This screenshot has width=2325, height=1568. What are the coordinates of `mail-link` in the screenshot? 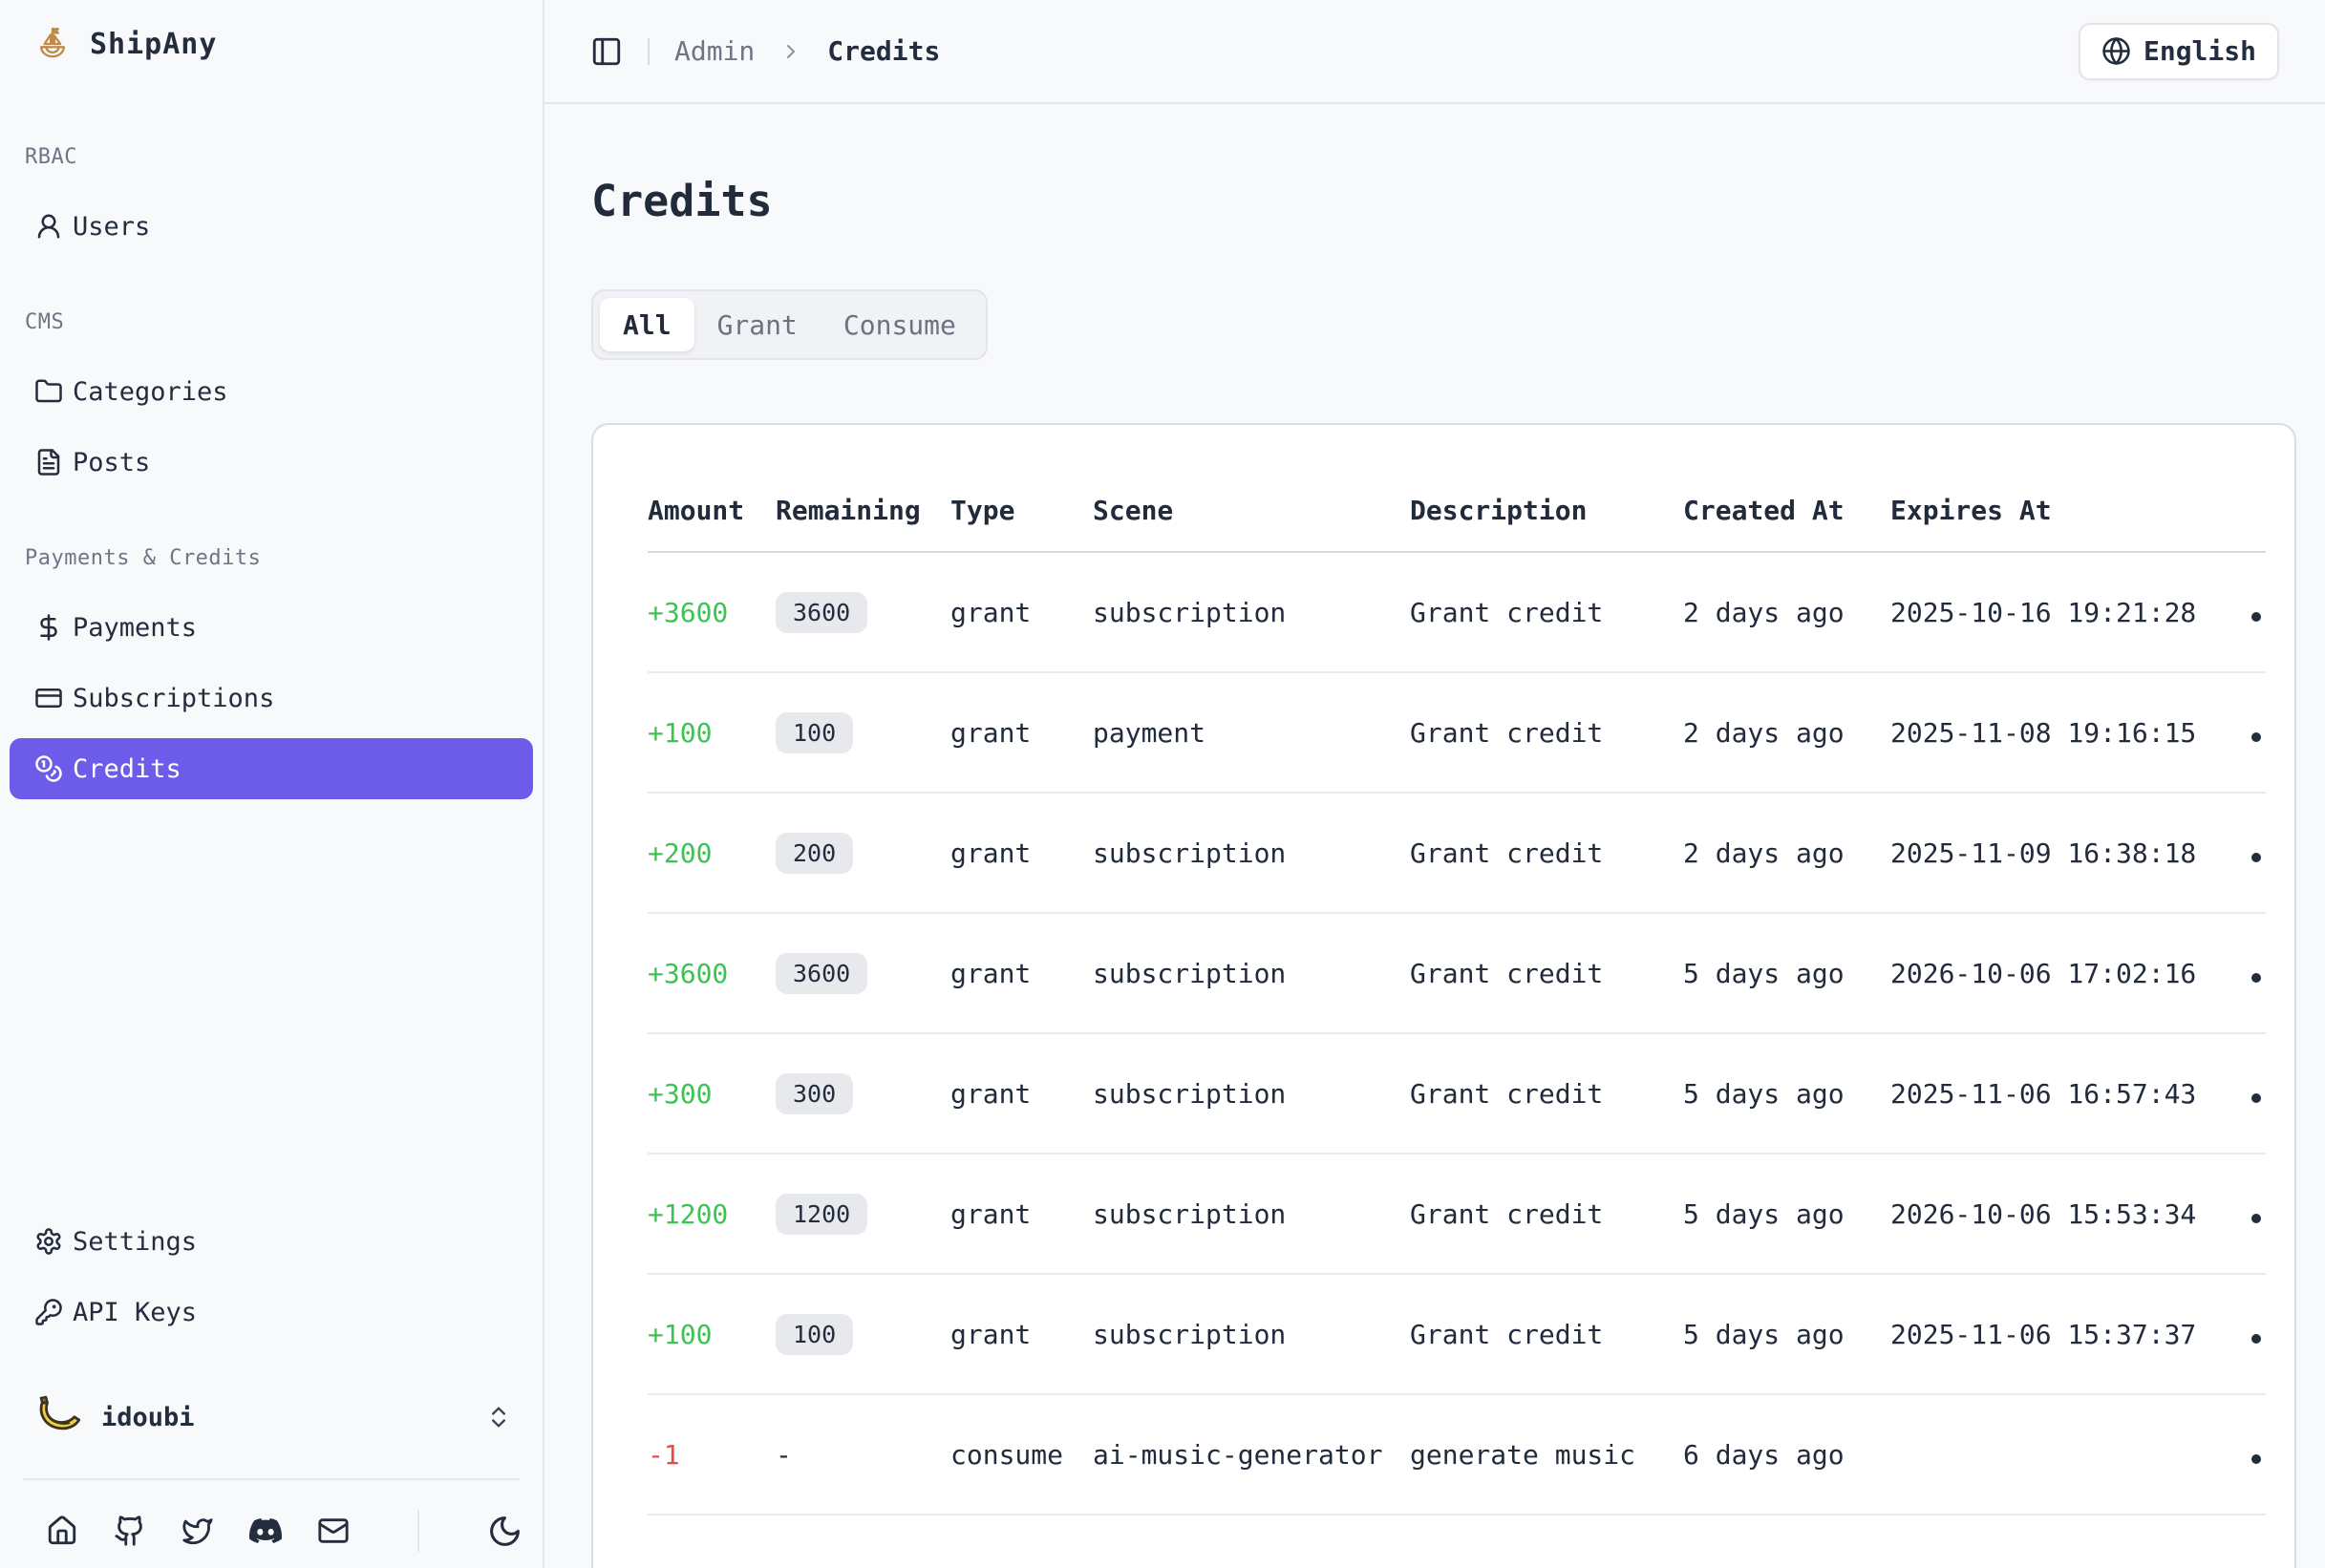 It's located at (333, 1531).